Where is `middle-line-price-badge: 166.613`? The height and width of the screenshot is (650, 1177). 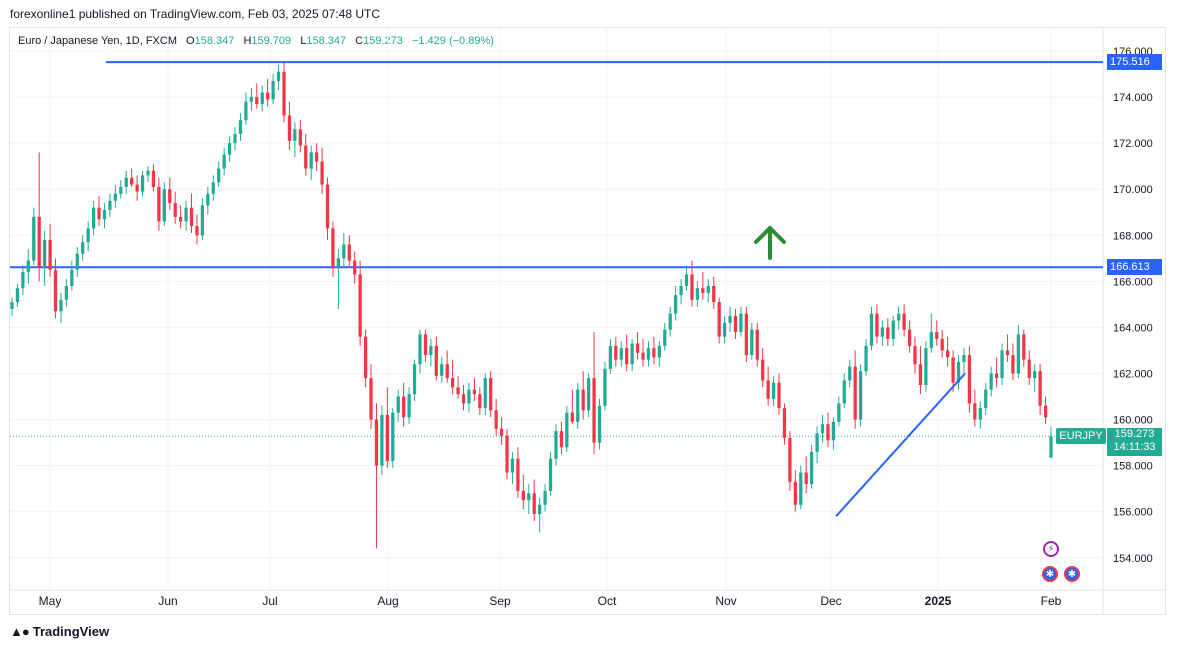 middle-line-price-badge: 166.613 is located at coordinates (1134, 267).